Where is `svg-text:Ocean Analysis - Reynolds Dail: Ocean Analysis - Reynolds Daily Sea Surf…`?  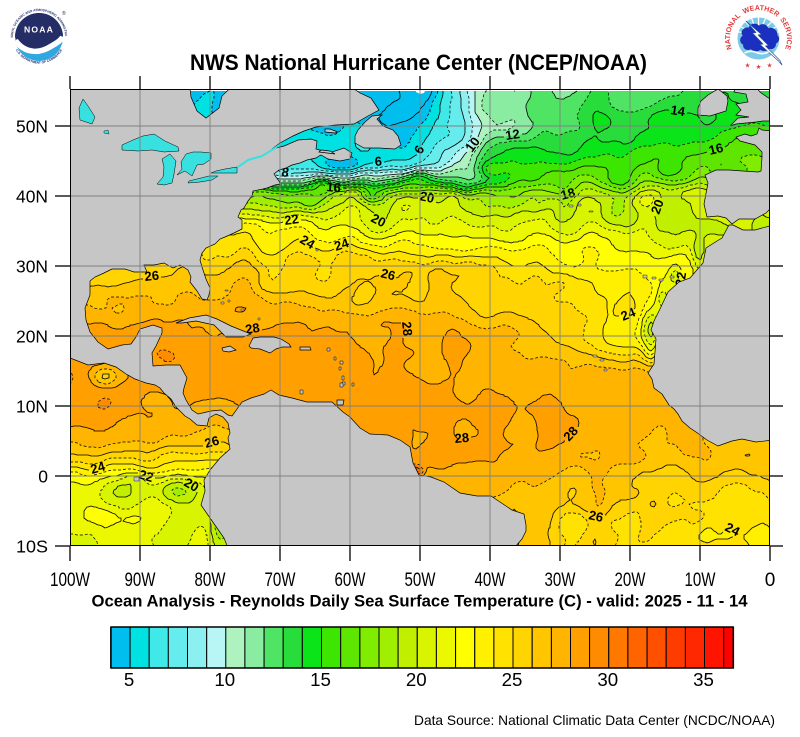 svg-text:Ocean Analysis - Reynolds Dail: Ocean Analysis - Reynolds Daily Sea Surf… is located at coordinates (420, 602).